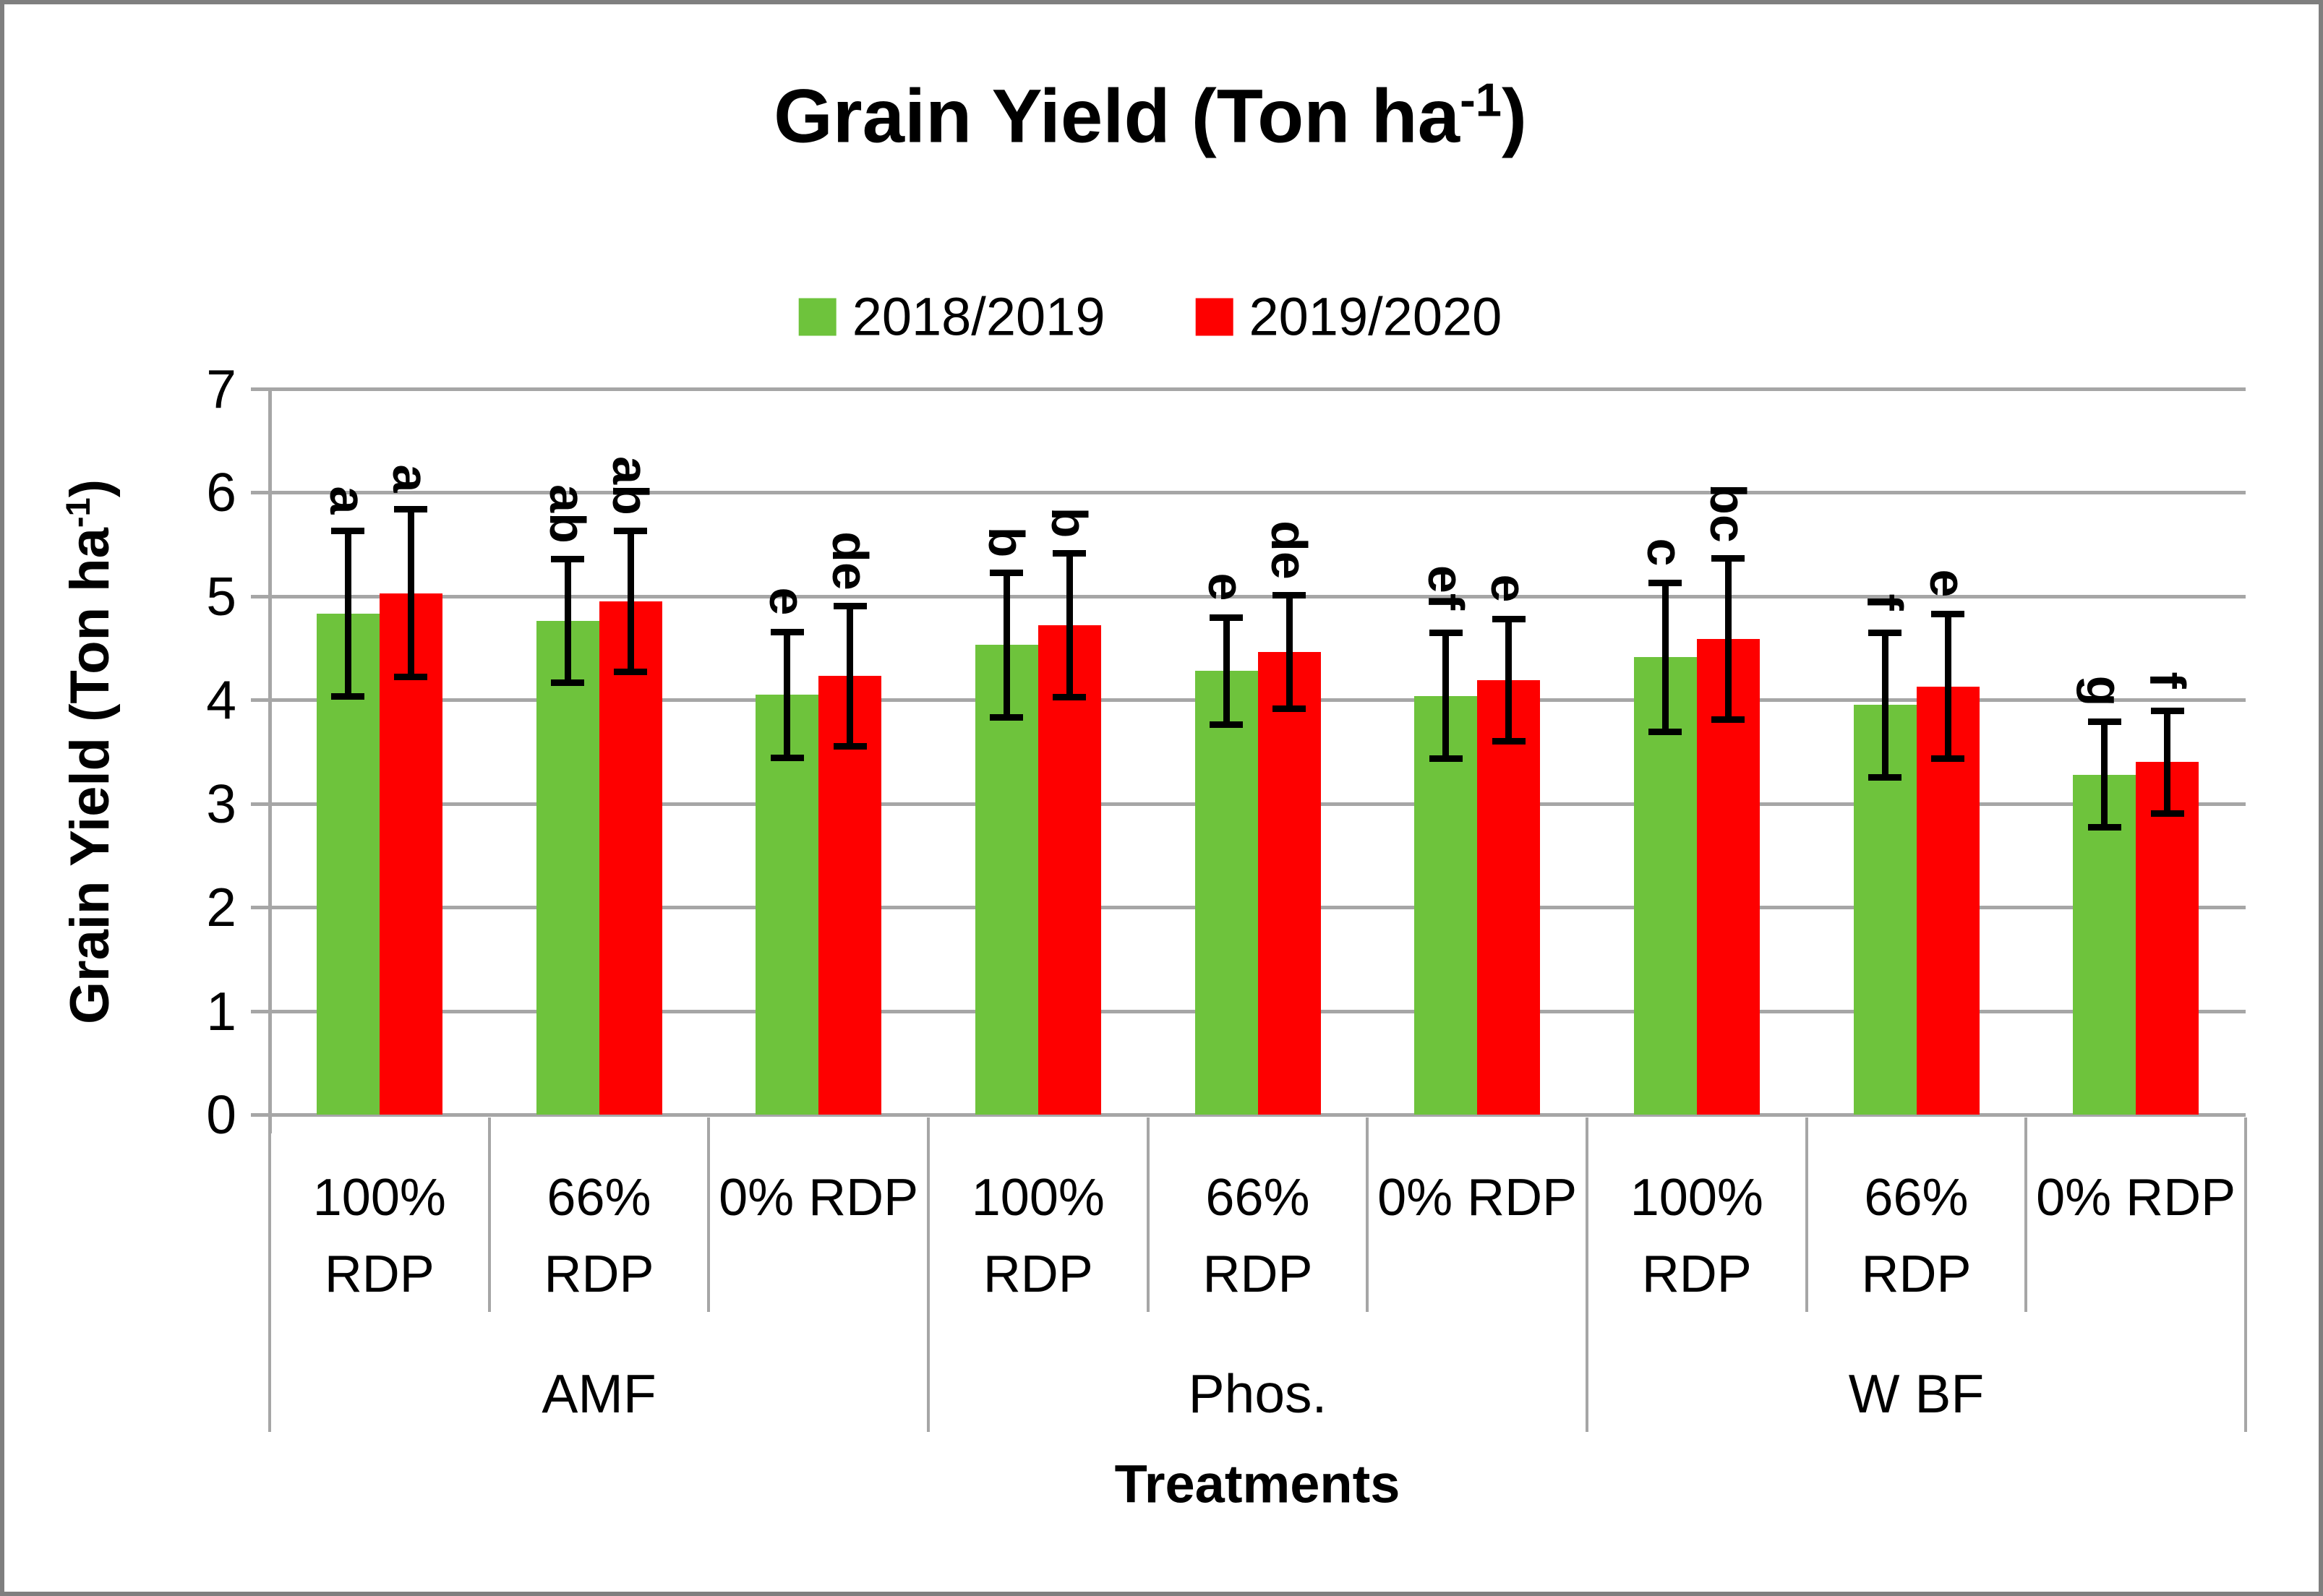  What do you see at coordinates (221, 907) in the screenshot?
I see `y-axis-tick-label: 2` at bounding box center [221, 907].